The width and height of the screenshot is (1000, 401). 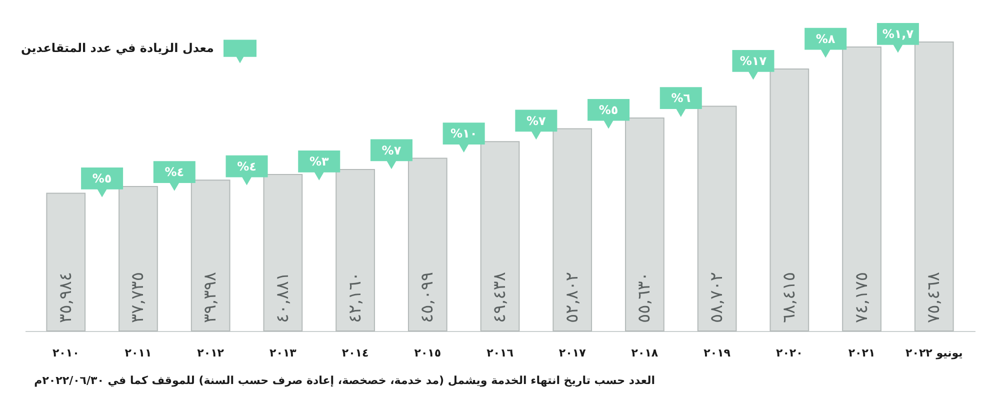 I want to click on x-tick-label: ٢٠١٠, so click(x=66, y=353).